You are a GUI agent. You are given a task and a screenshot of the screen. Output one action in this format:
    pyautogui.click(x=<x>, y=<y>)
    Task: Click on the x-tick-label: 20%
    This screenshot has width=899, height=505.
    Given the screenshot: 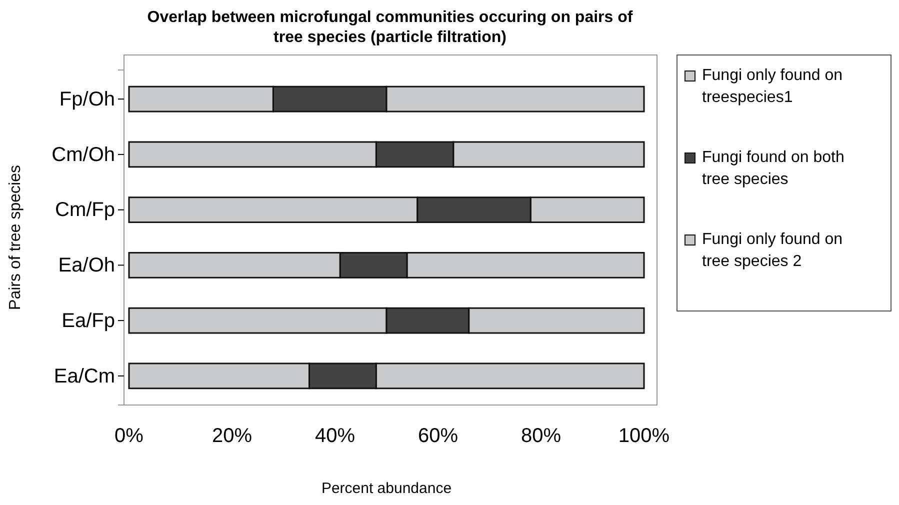 What is the action you would take?
    pyautogui.click(x=232, y=436)
    